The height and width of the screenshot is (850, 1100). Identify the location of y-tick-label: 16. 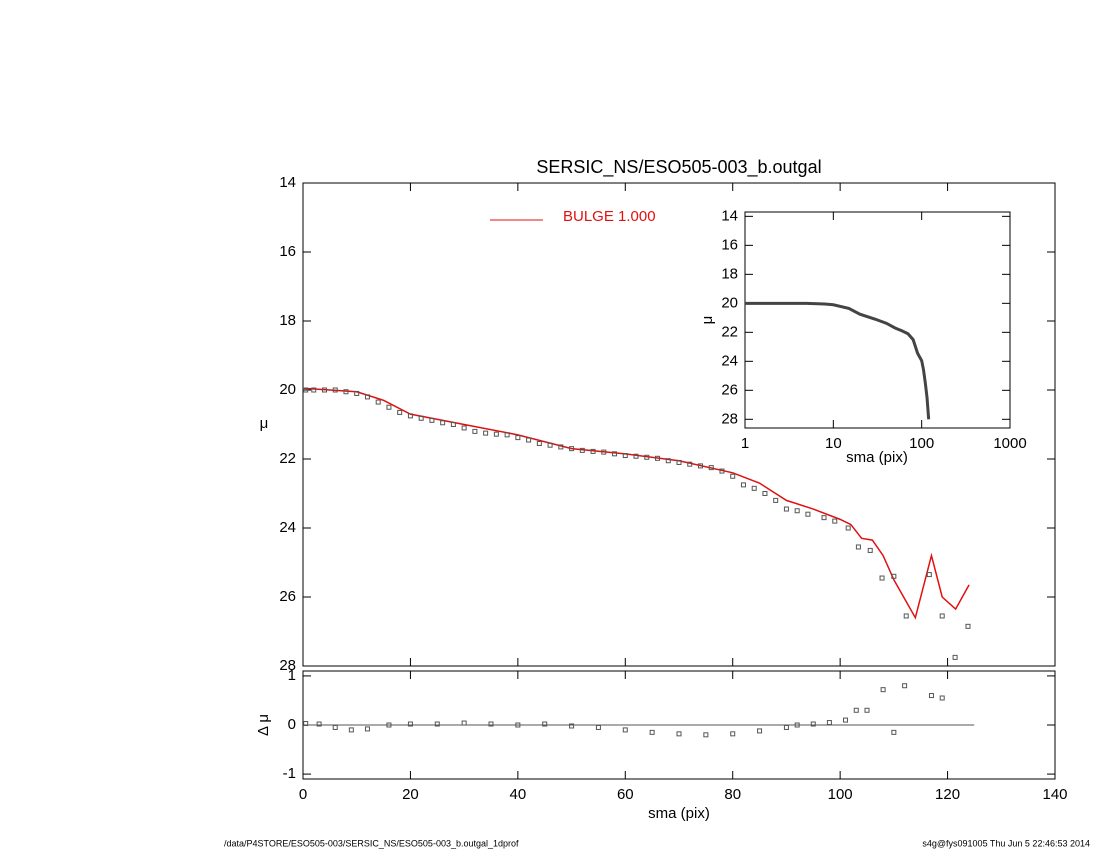
(729, 244).